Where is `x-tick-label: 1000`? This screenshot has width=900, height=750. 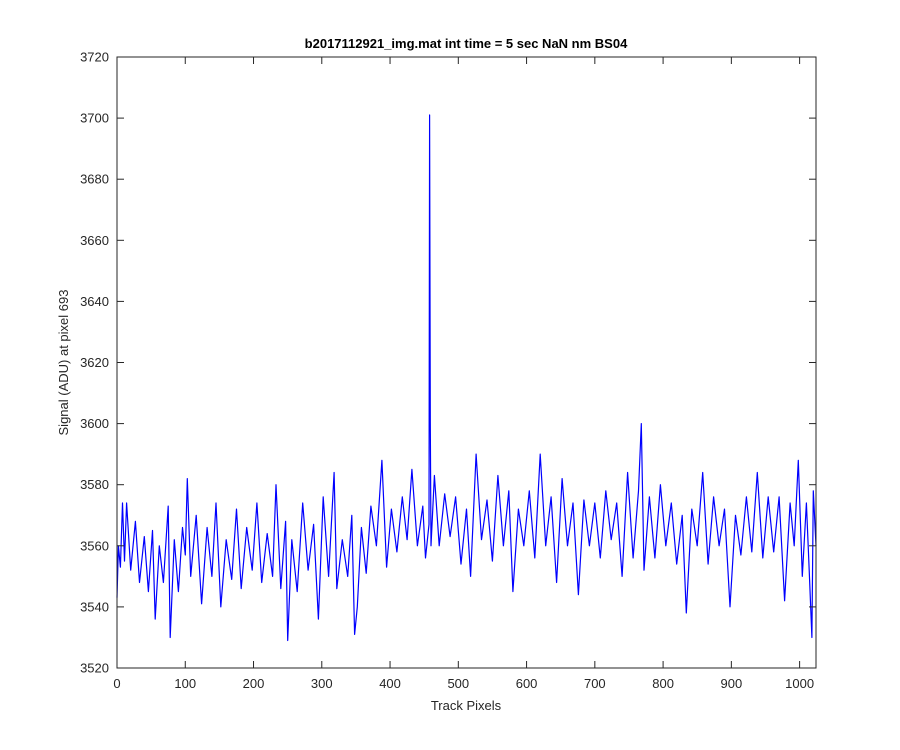
x-tick-label: 1000 is located at coordinates (799, 683).